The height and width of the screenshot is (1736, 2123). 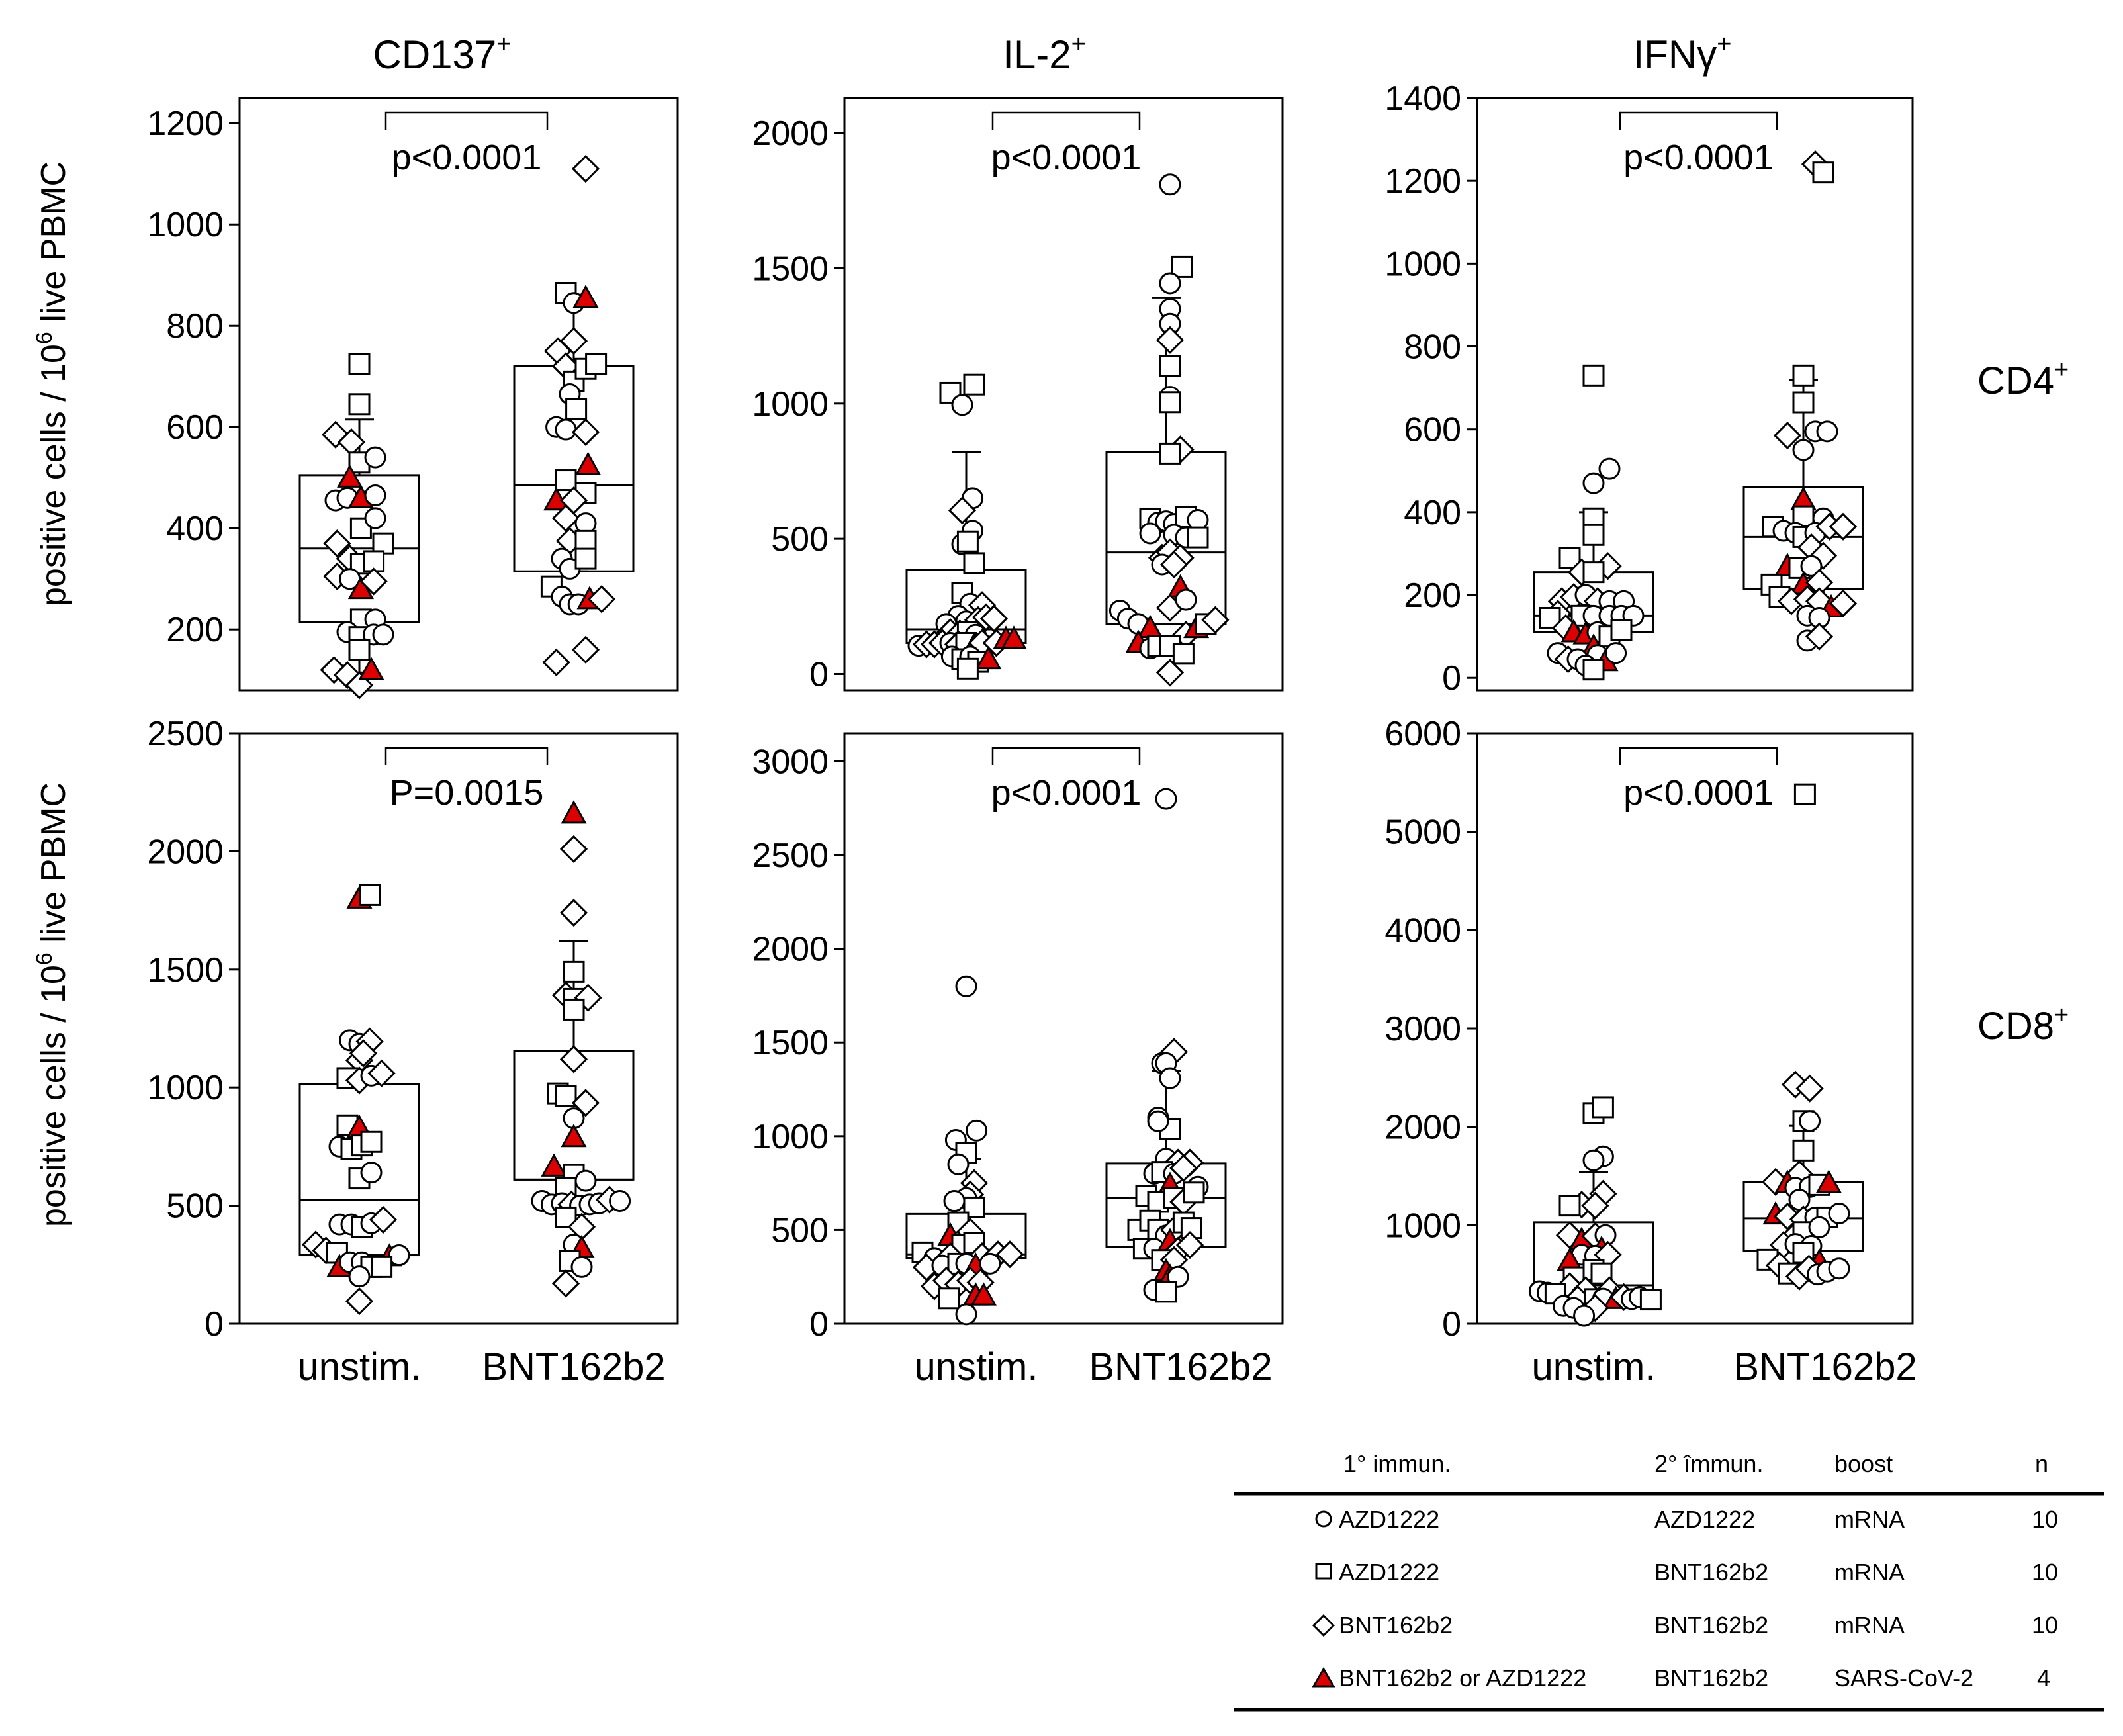 What do you see at coordinates (1869, 1572) in the screenshot?
I see `legend-row-boost: mRNA` at bounding box center [1869, 1572].